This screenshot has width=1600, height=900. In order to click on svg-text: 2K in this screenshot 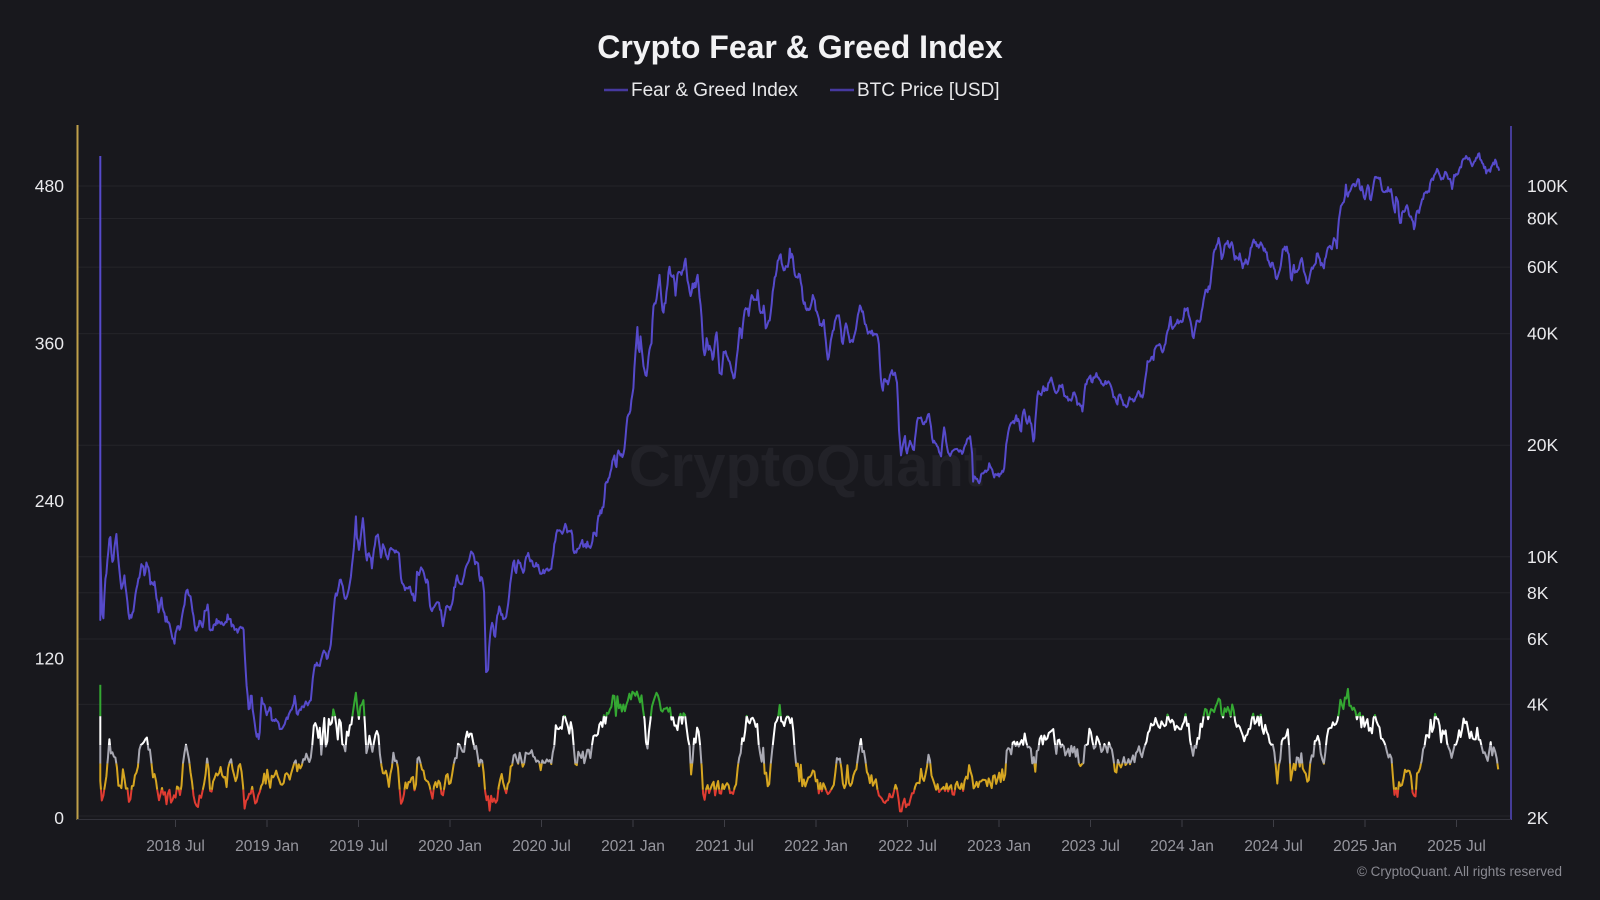, I will do `click(1538, 818)`.